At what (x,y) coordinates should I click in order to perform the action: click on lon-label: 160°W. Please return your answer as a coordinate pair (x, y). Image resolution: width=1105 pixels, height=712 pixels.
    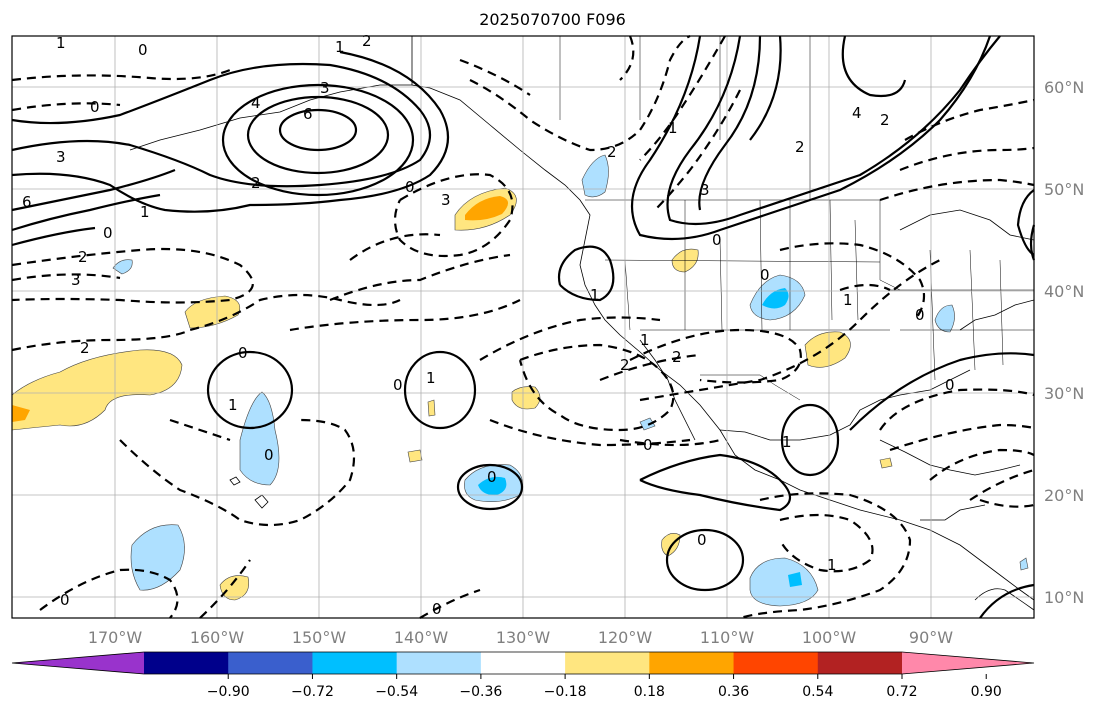
    Looking at the image, I should click on (217, 637).